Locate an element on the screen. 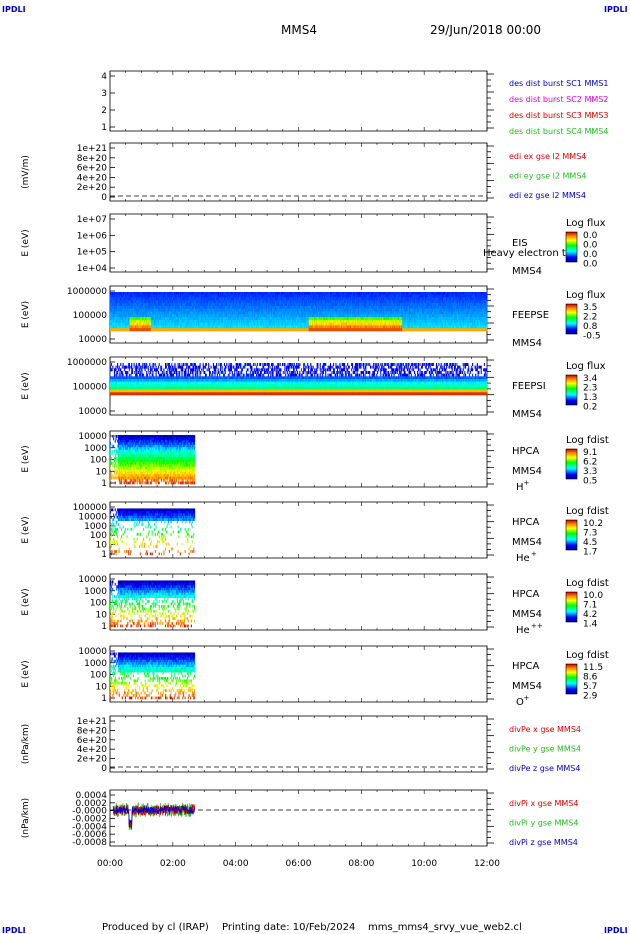 The width and height of the screenshot is (630, 934). colorbar-tick: 7.1 is located at coordinates (590, 606).